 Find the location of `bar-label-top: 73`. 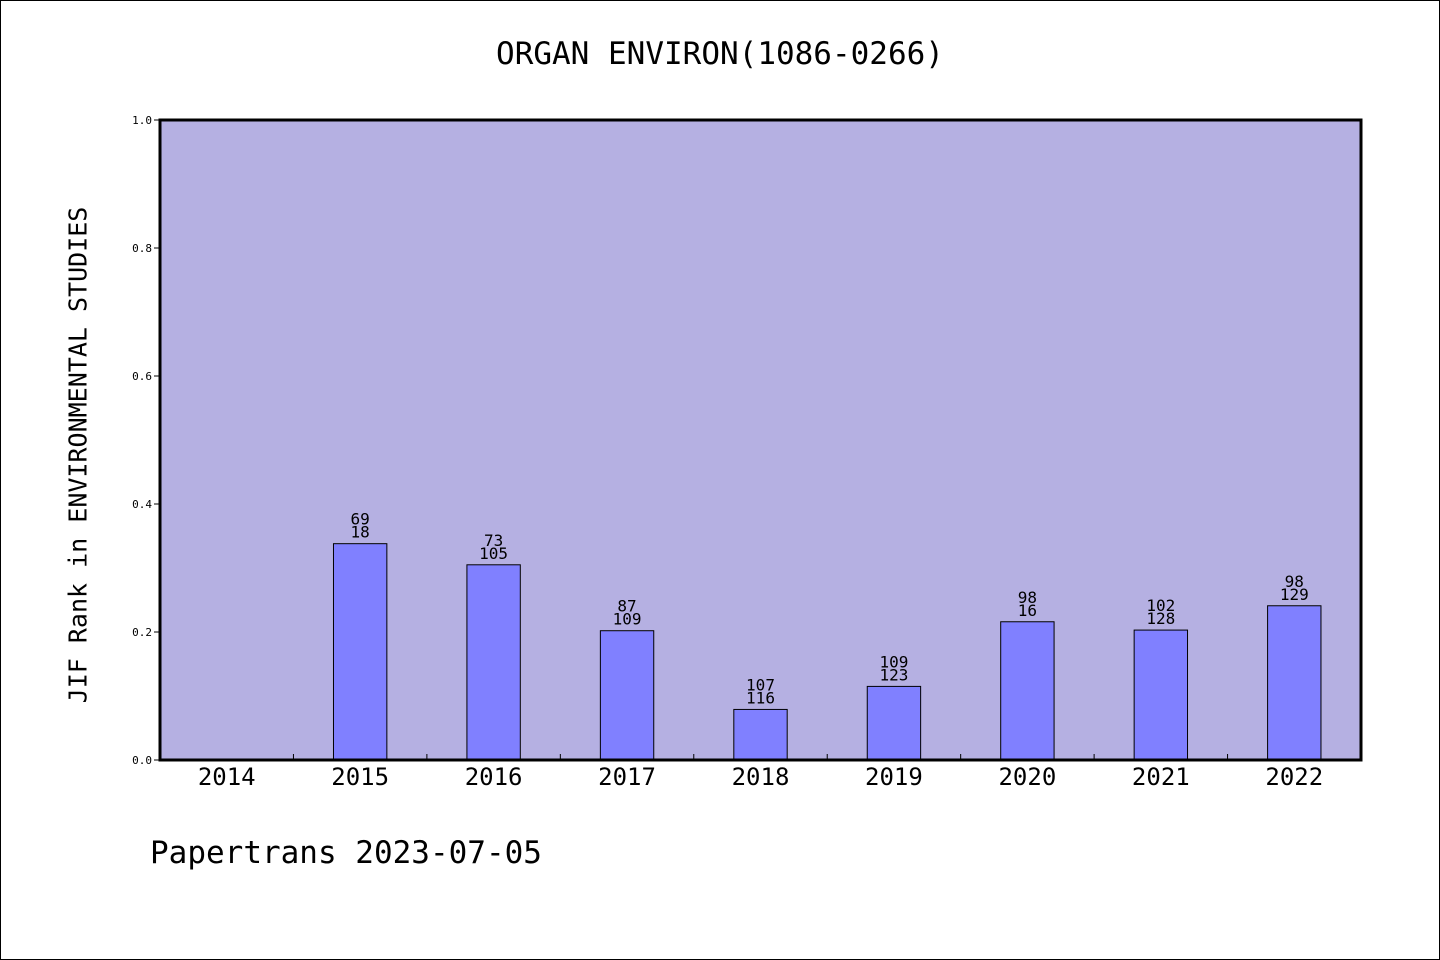

bar-label-top: 73 is located at coordinates (493, 540).